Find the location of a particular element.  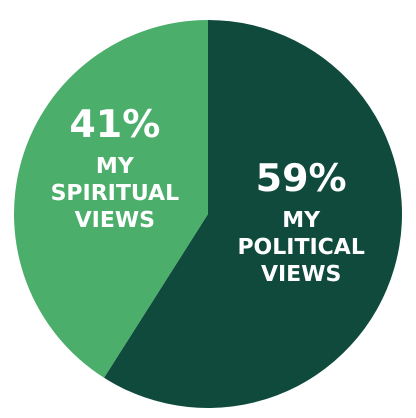

data-label: 59% is located at coordinates (301, 178).